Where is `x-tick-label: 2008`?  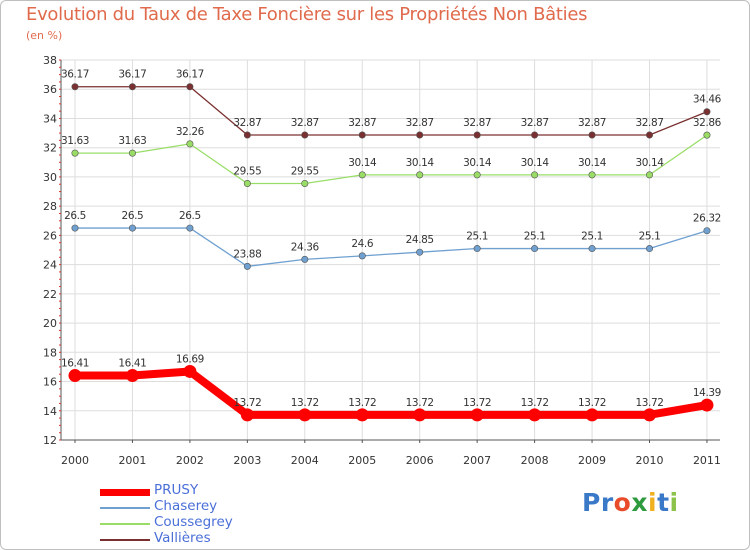
x-tick-label: 2008 is located at coordinates (535, 460).